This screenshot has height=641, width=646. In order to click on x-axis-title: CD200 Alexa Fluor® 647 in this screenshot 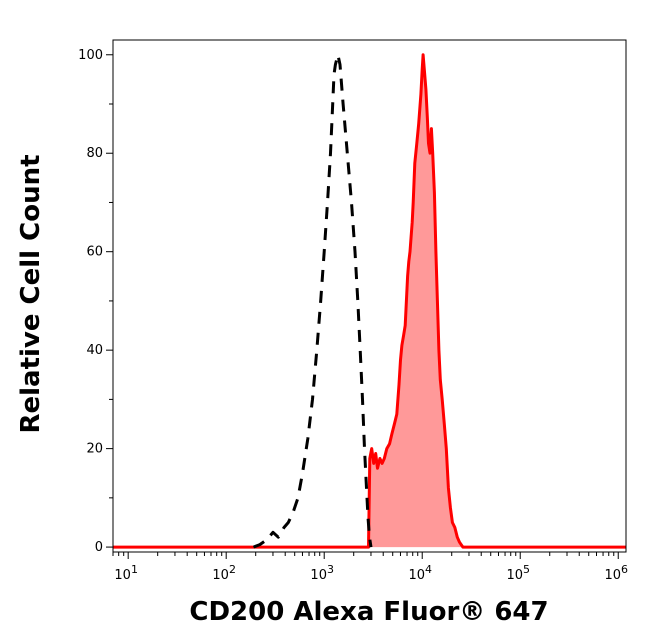, I will do `click(368, 612)`.